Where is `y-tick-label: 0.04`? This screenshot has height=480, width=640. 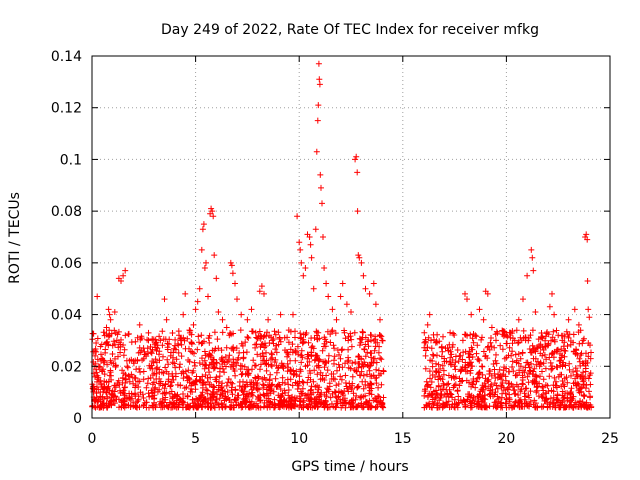
y-tick-label: 0.04 is located at coordinates (66, 316).